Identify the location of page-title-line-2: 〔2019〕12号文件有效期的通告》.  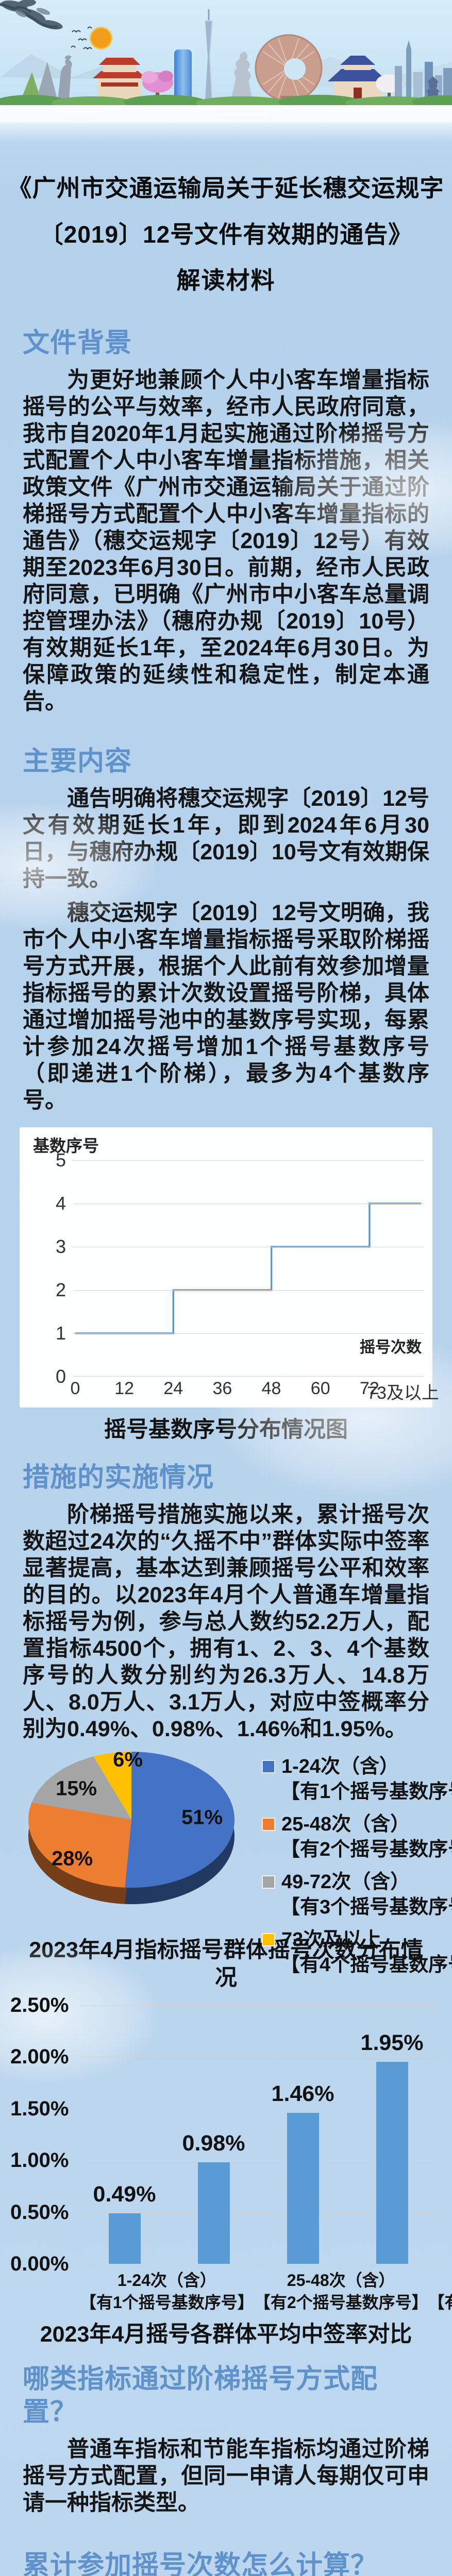
(226, 234).